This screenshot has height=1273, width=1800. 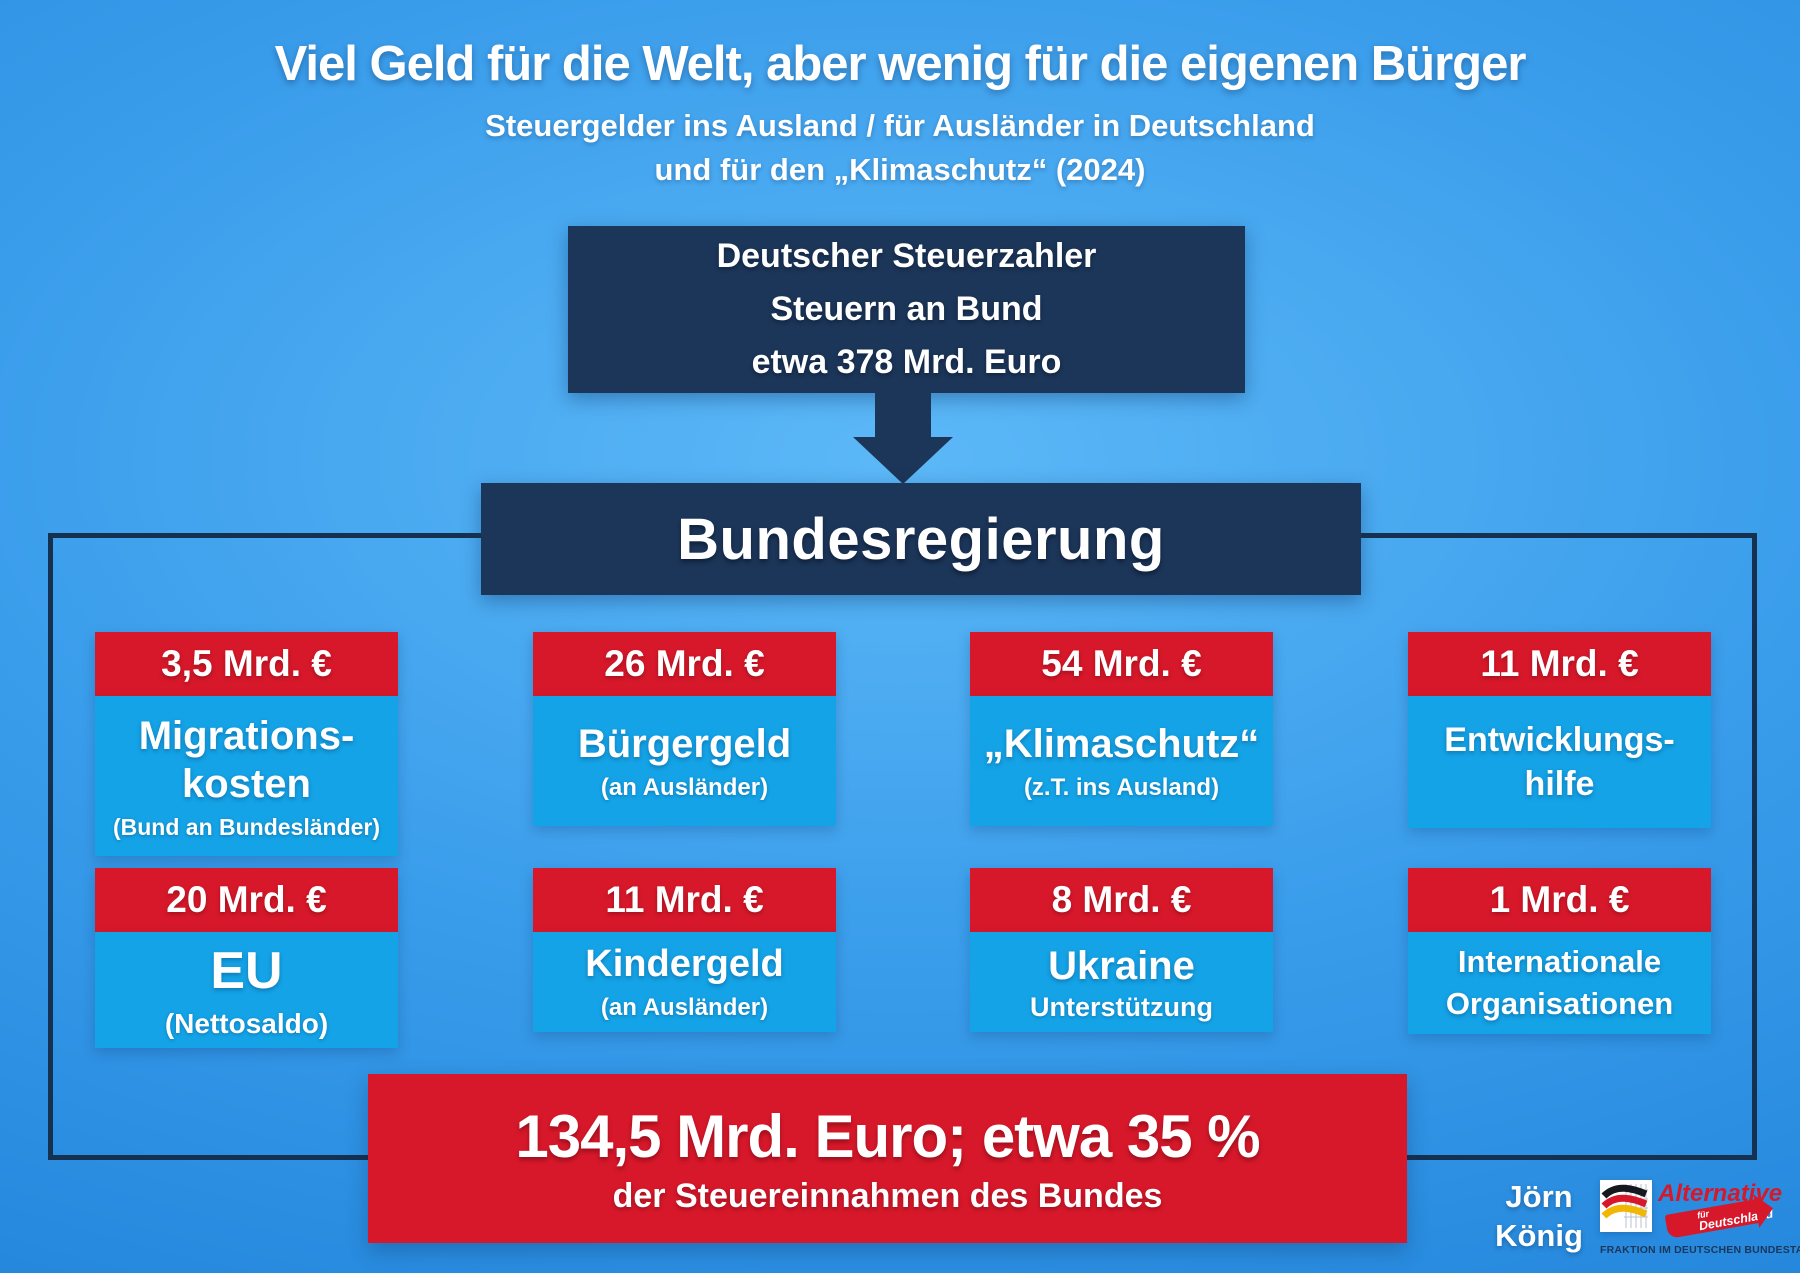 What do you see at coordinates (1559, 1003) in the screenshot?
I see `card-title: Organisationen` at bounding box center [1559, 1003].